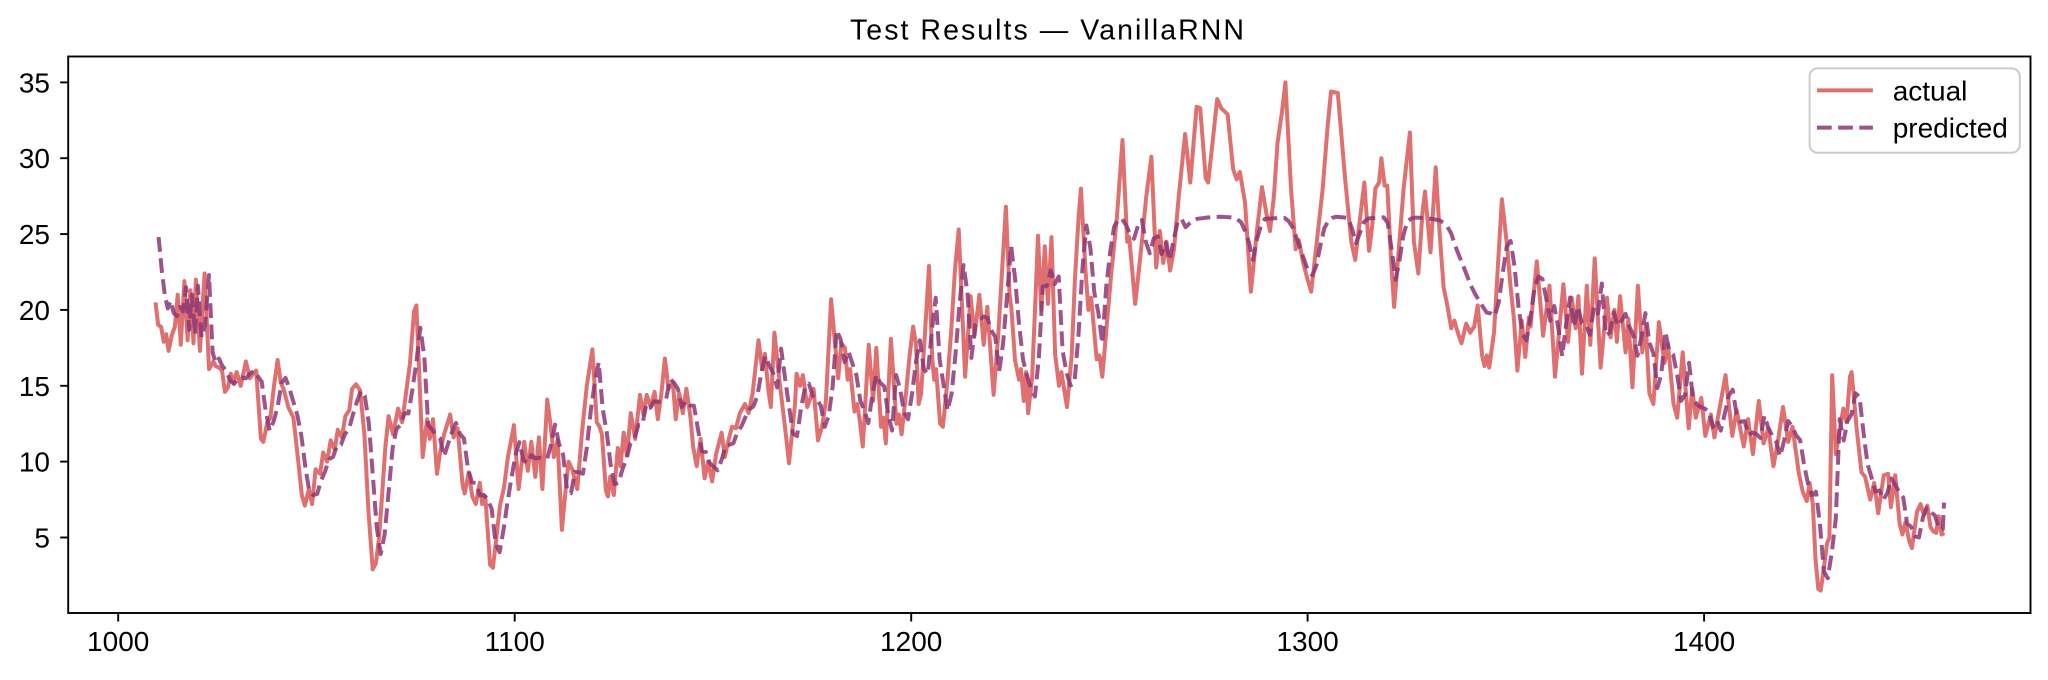 This screenshot has height=680, width=2048. What do you see at coordinates (34, 158) in the screenshot?
I see `svg-text: 30` at bounding box center [34, 158].